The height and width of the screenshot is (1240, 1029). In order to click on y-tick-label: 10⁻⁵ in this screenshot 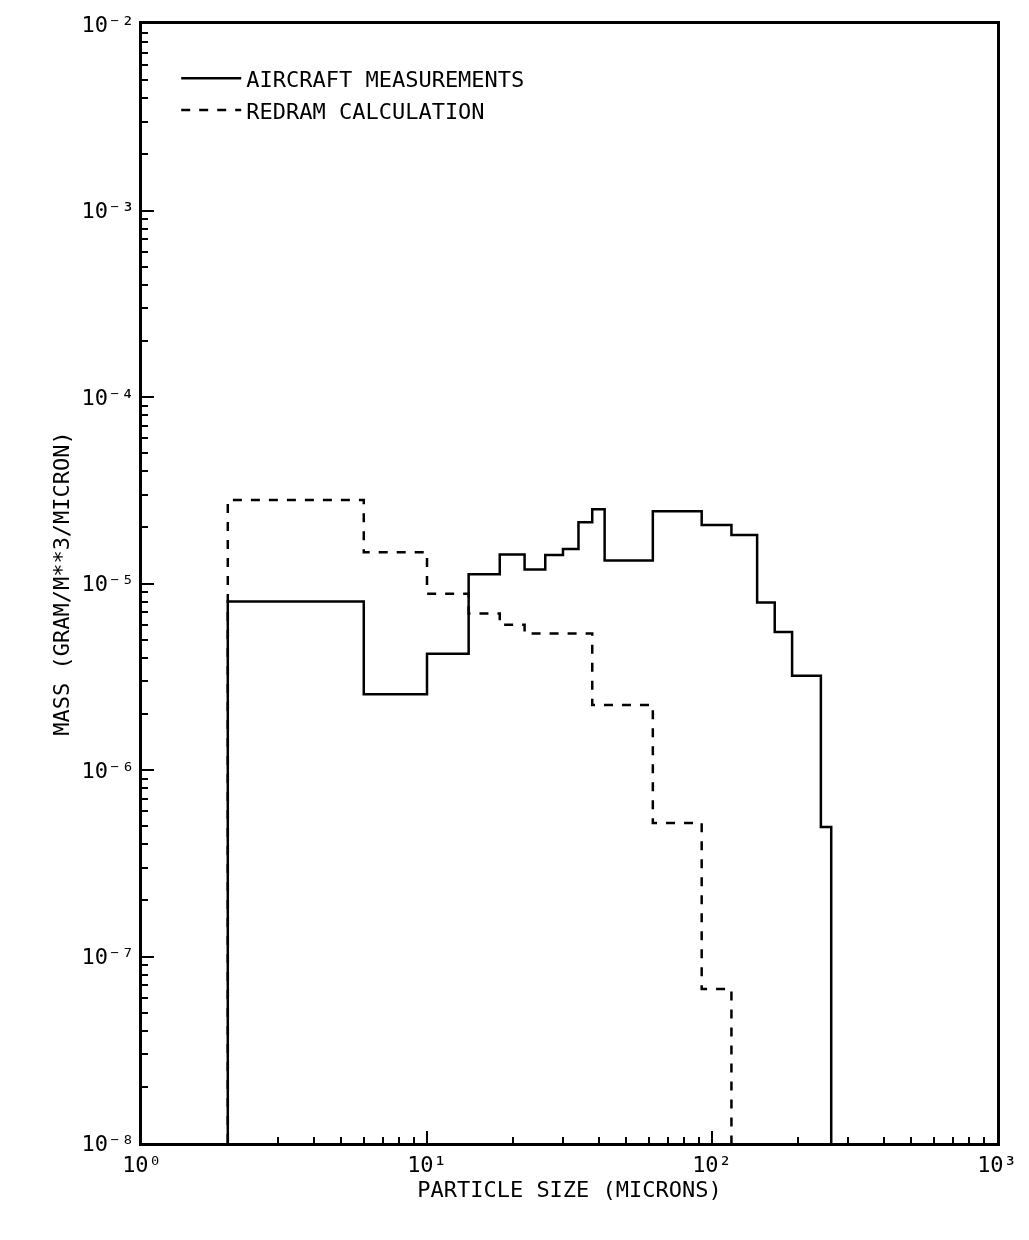, I will do `click(108, 584)`.